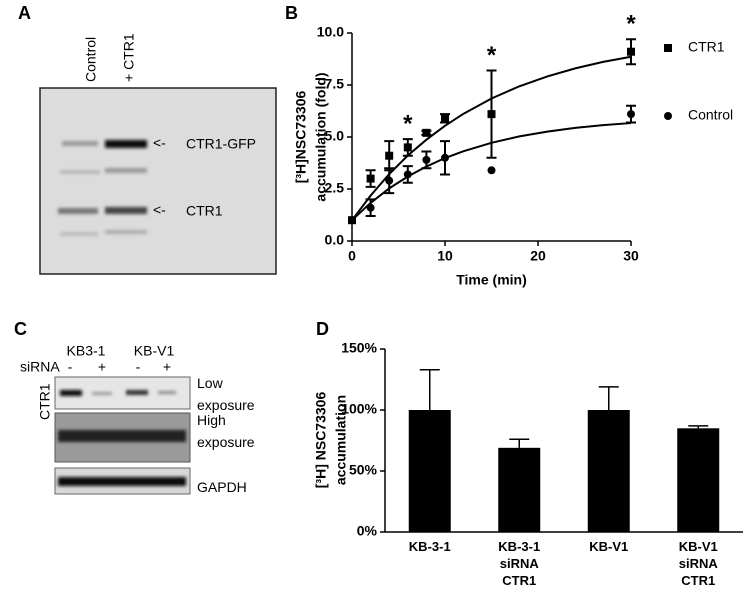 The height and width of the screenshot is (605, 743). I want to click on panel-letter: B, so click(291, 13).